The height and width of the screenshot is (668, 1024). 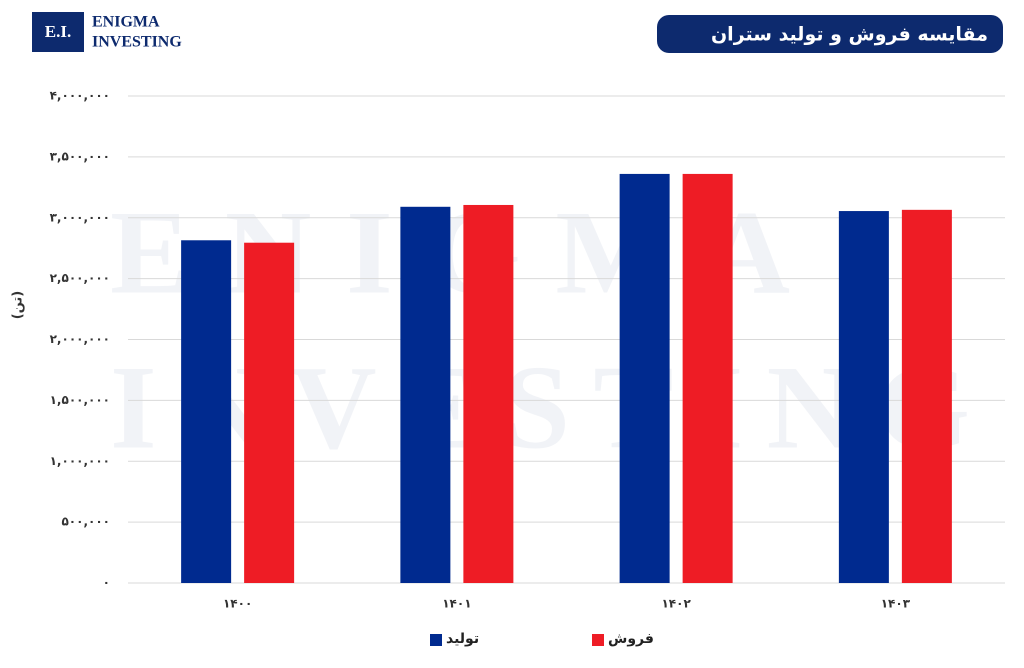 What do you see at coordinates (106, 583) in the screenshot?
I see `y-tick-label: ۰` at bounding box center [106, 583].